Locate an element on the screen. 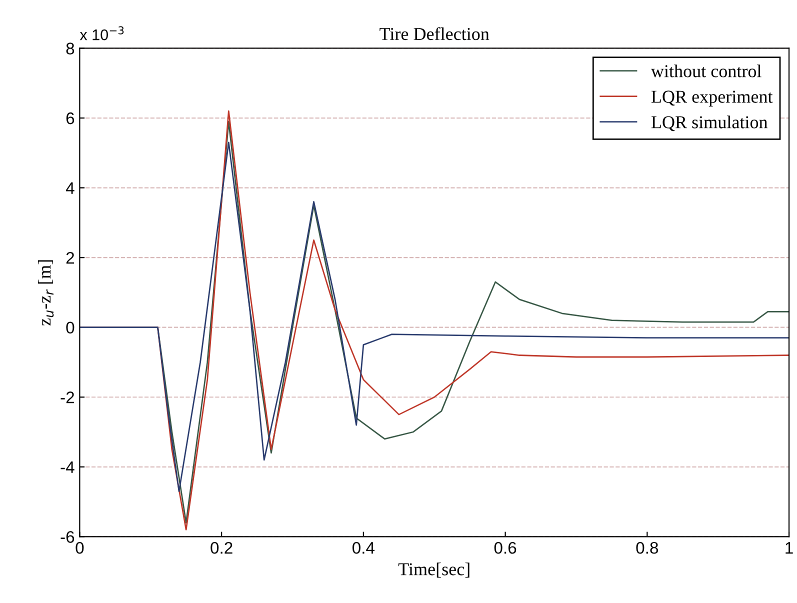 The width and height of the screenshot is (797, 603). x-tick-label: 0.2 is located at coordinates (221, 548).